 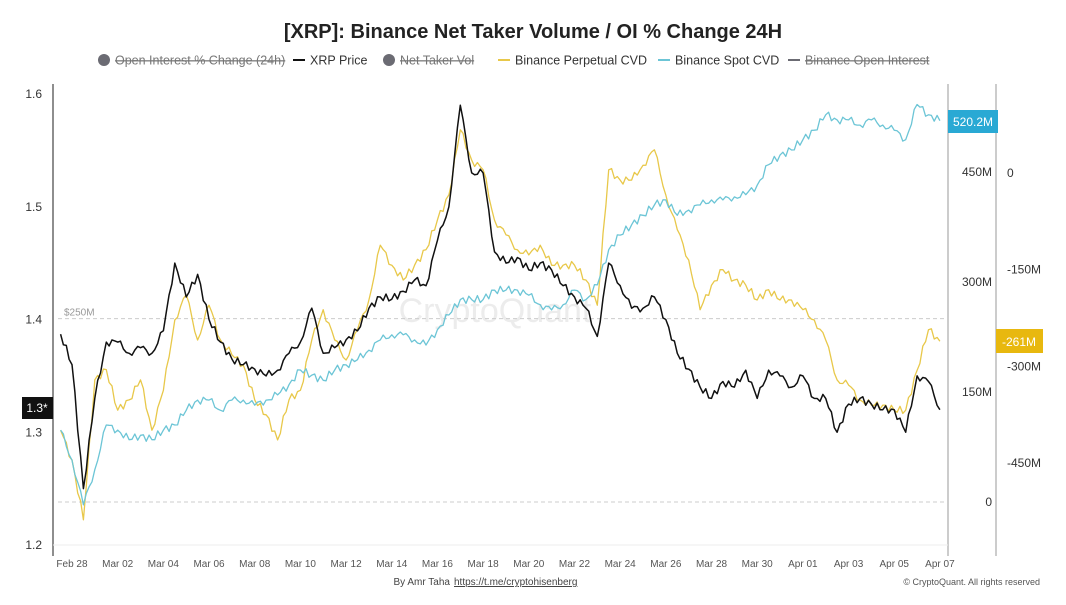 I want to click on x-axis-tick-label: Apr 03, so click(x=849, y=564).